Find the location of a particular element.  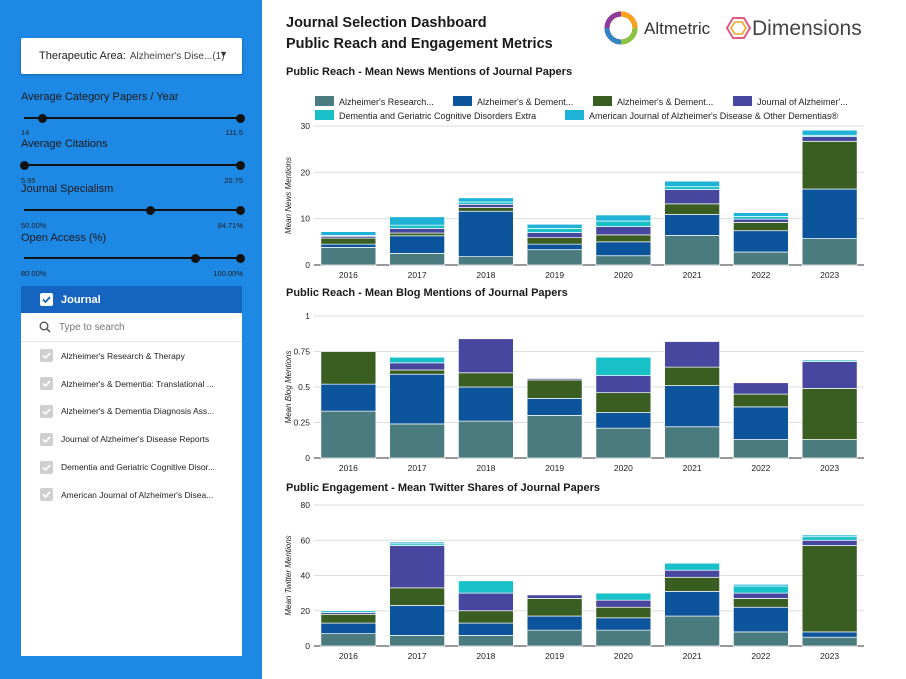

open-access-slider is located at coordinates (134, 258).